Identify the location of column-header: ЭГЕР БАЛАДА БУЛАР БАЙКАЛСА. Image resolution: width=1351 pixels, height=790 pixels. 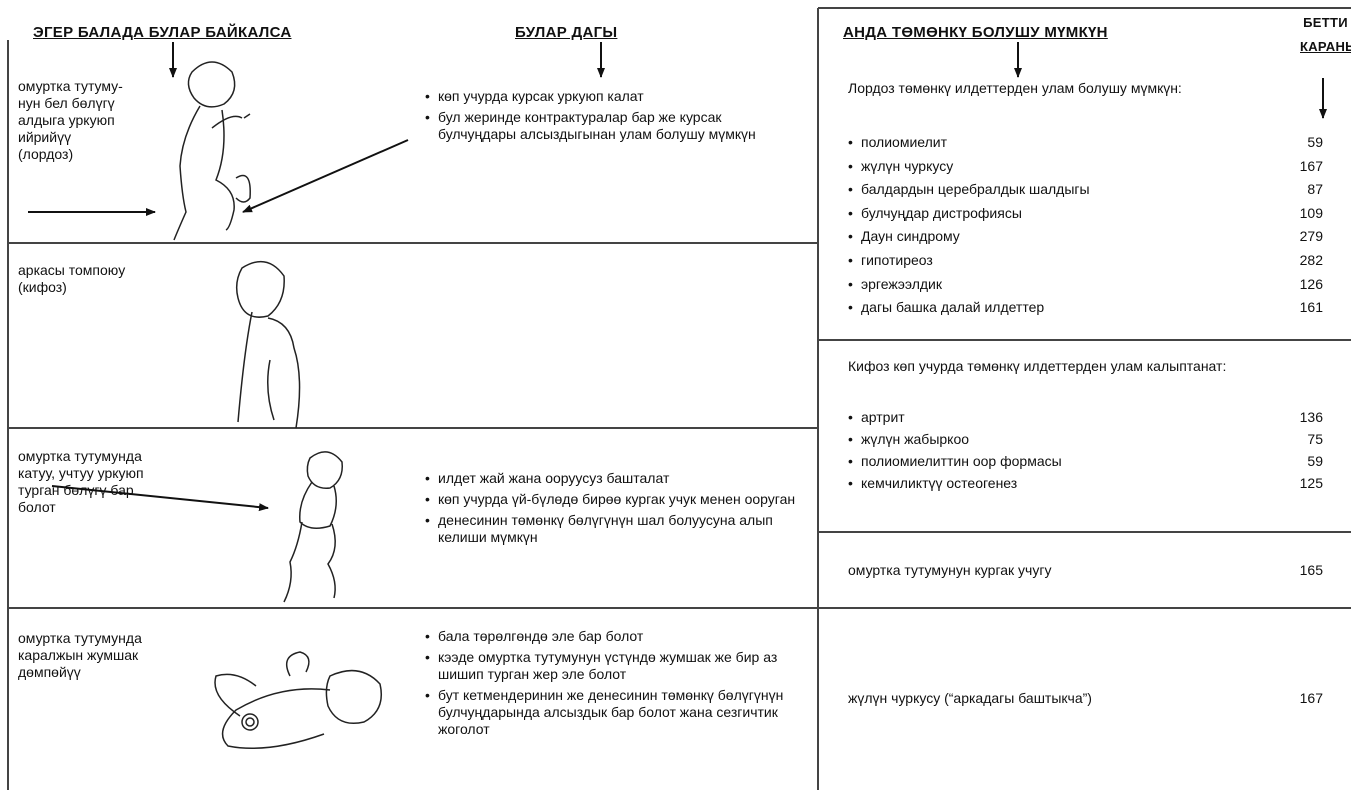
(162, 32).